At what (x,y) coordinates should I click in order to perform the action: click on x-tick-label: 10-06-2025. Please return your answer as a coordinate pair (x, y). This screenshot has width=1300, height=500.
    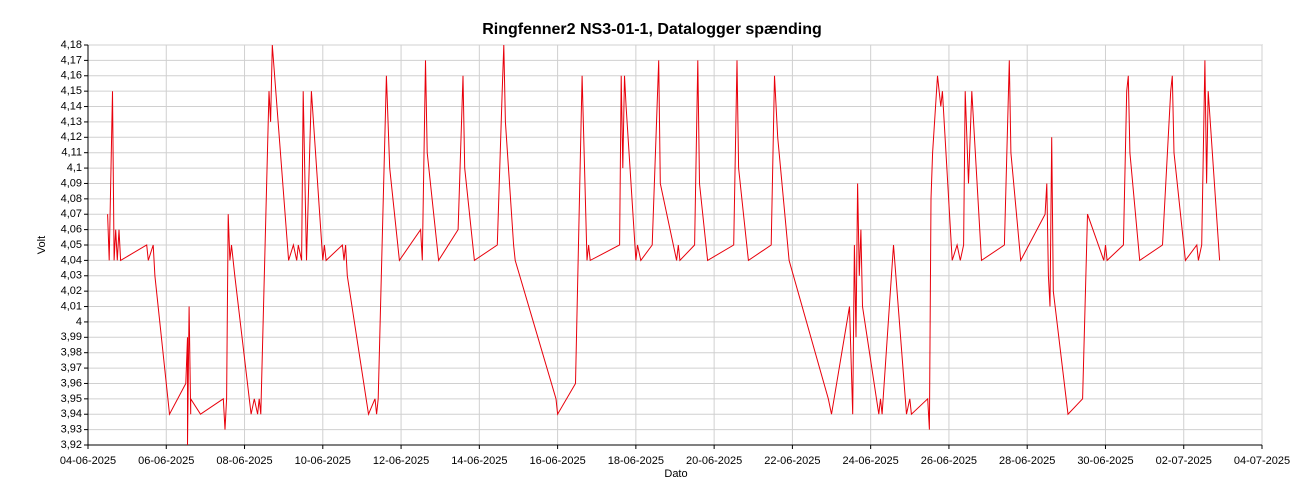
    Looking at the image, I should click on (323, 461).